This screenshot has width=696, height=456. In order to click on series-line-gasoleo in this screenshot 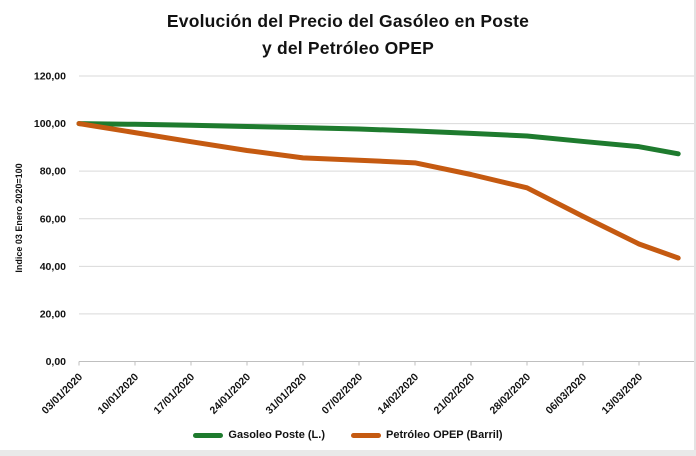, I will do `click(378, 139)`.